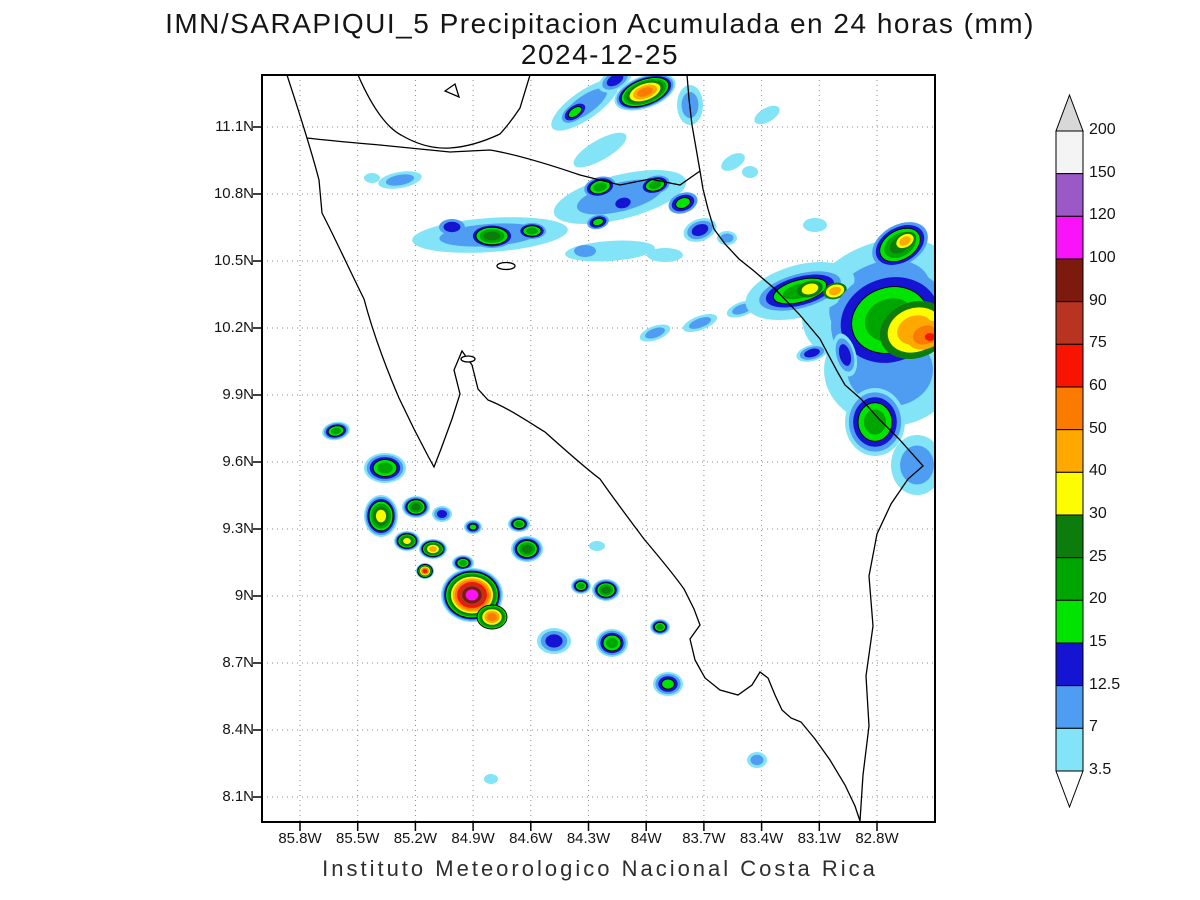 Image resolution: width=1200 pixels, height=900 pixels. What do you see at coordinates (1102, 172) in the screenshot?
I see `colorbar-tick-label: 150` at bounding box center [1102, 172].